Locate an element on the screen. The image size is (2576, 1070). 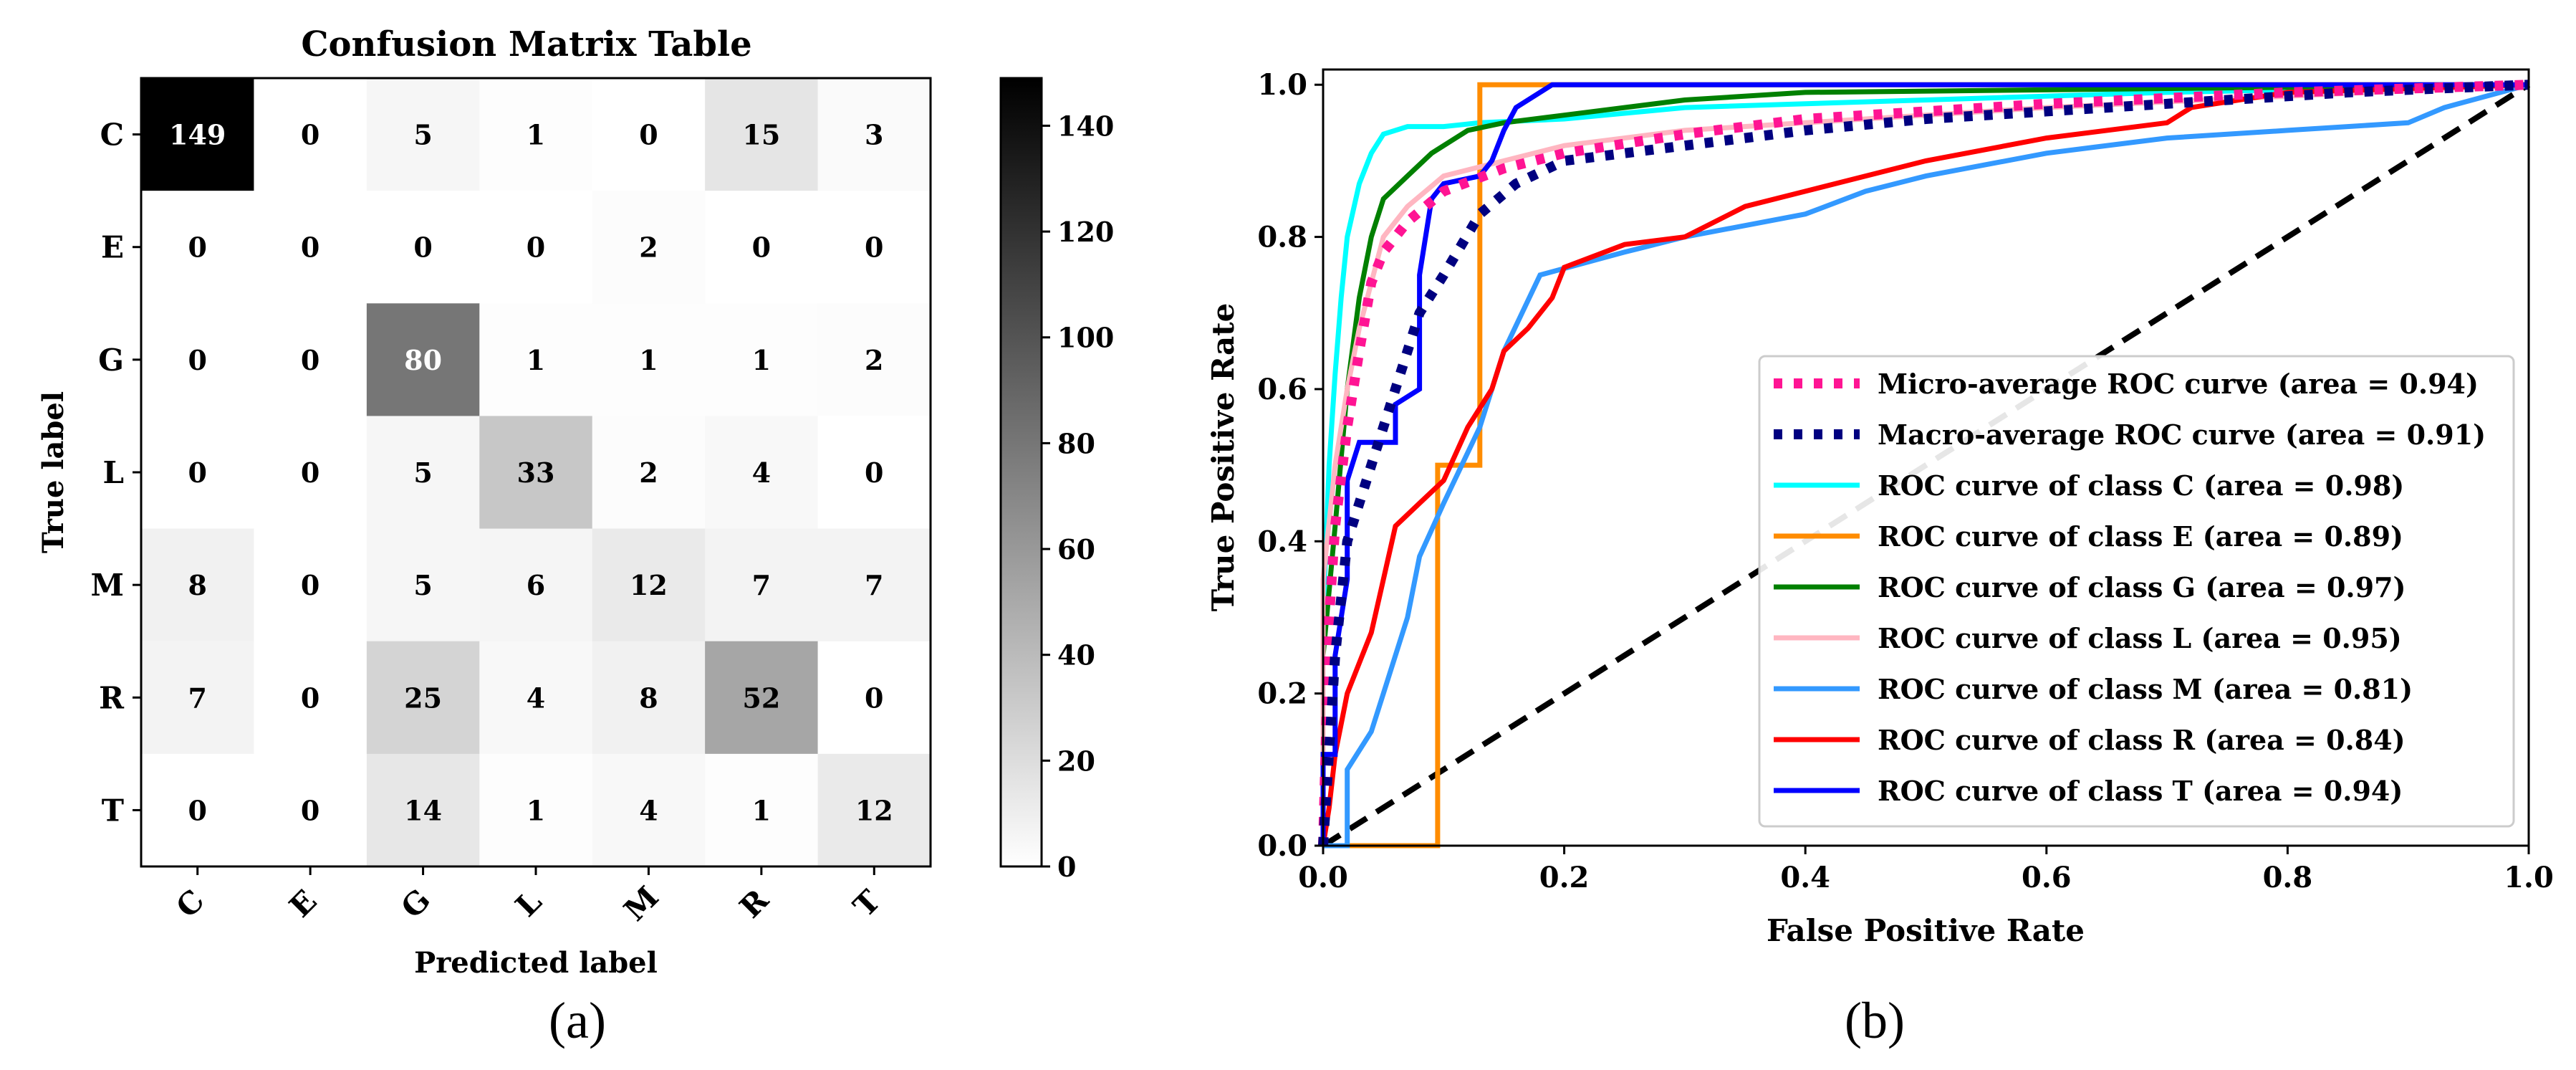
legend-label: ROC curve of class T (area = 0.94) is located at coordinates (2140, 791).